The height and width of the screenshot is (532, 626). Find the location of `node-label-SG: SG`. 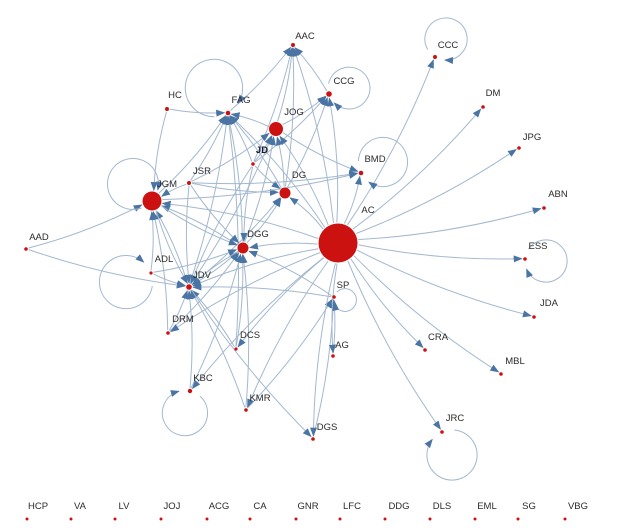

node-label-SG: SG is located at coordinates (529, 506).